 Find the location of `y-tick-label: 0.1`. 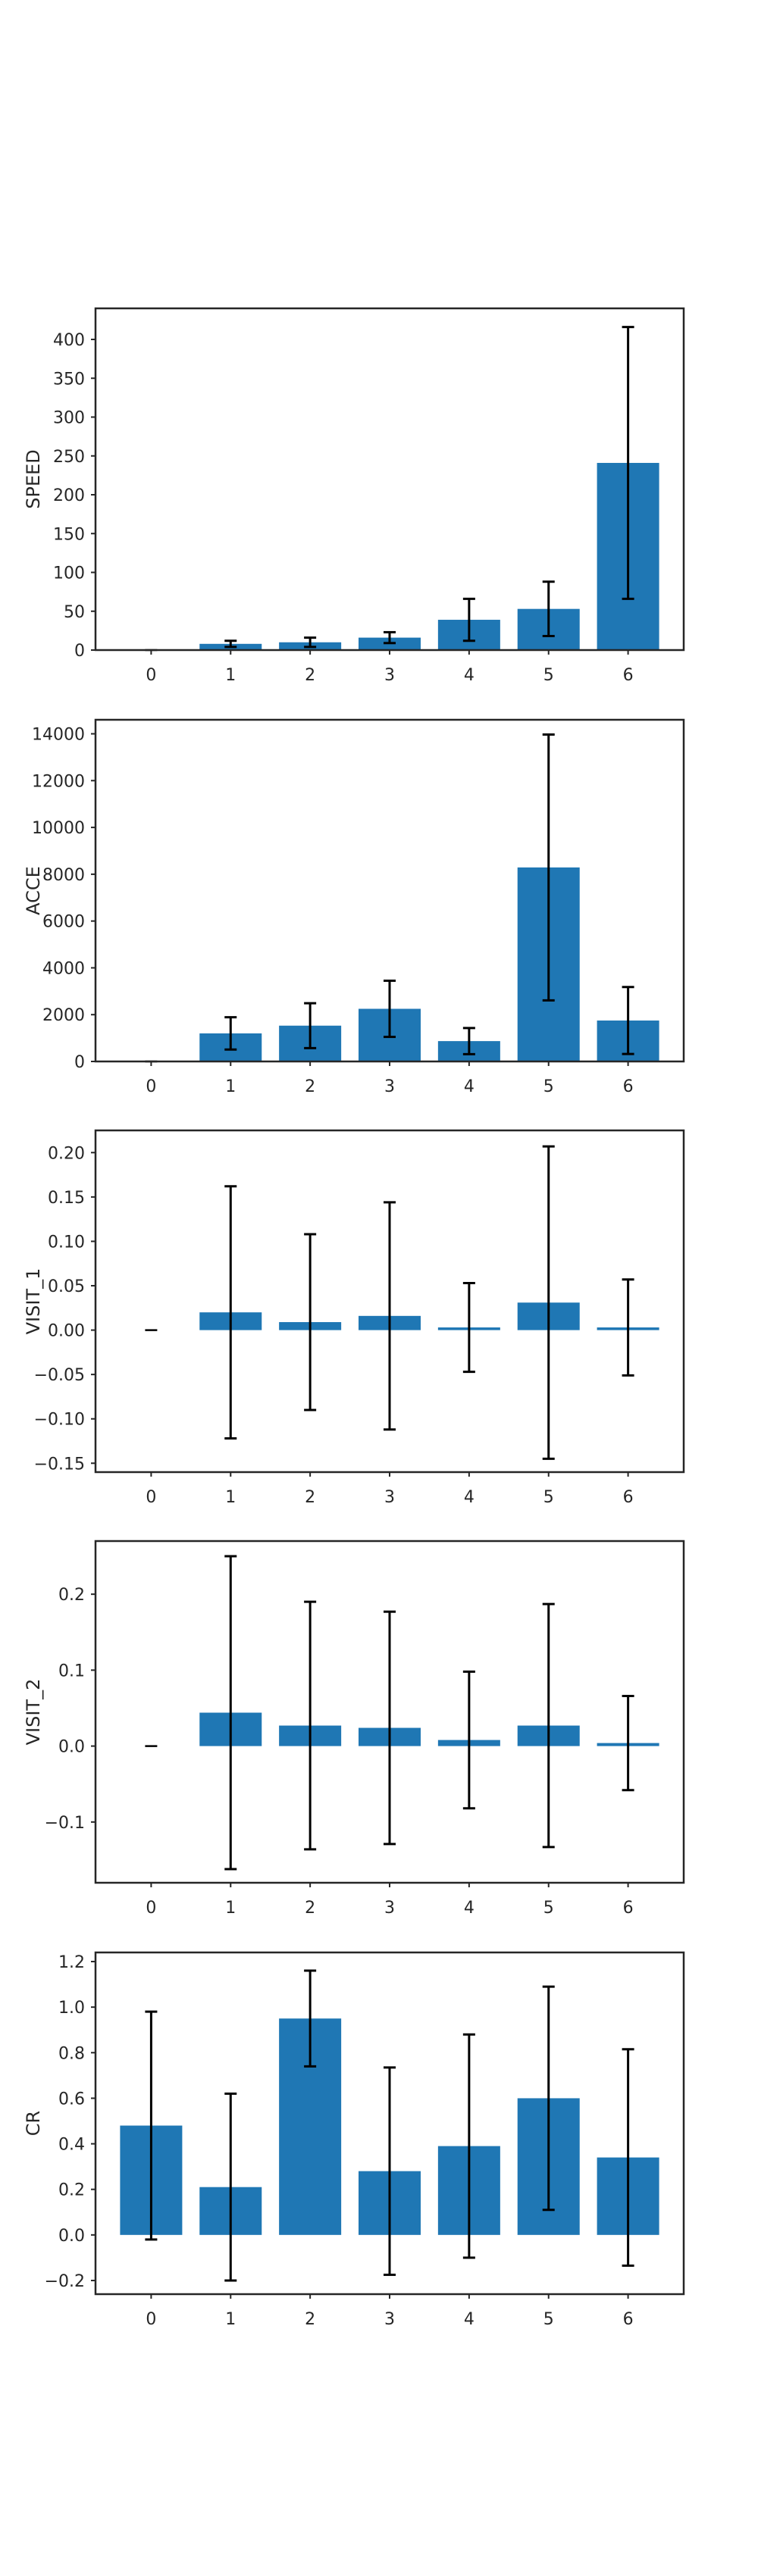

y-tick-label: 0.1 is located at coordinates (71, 1671).